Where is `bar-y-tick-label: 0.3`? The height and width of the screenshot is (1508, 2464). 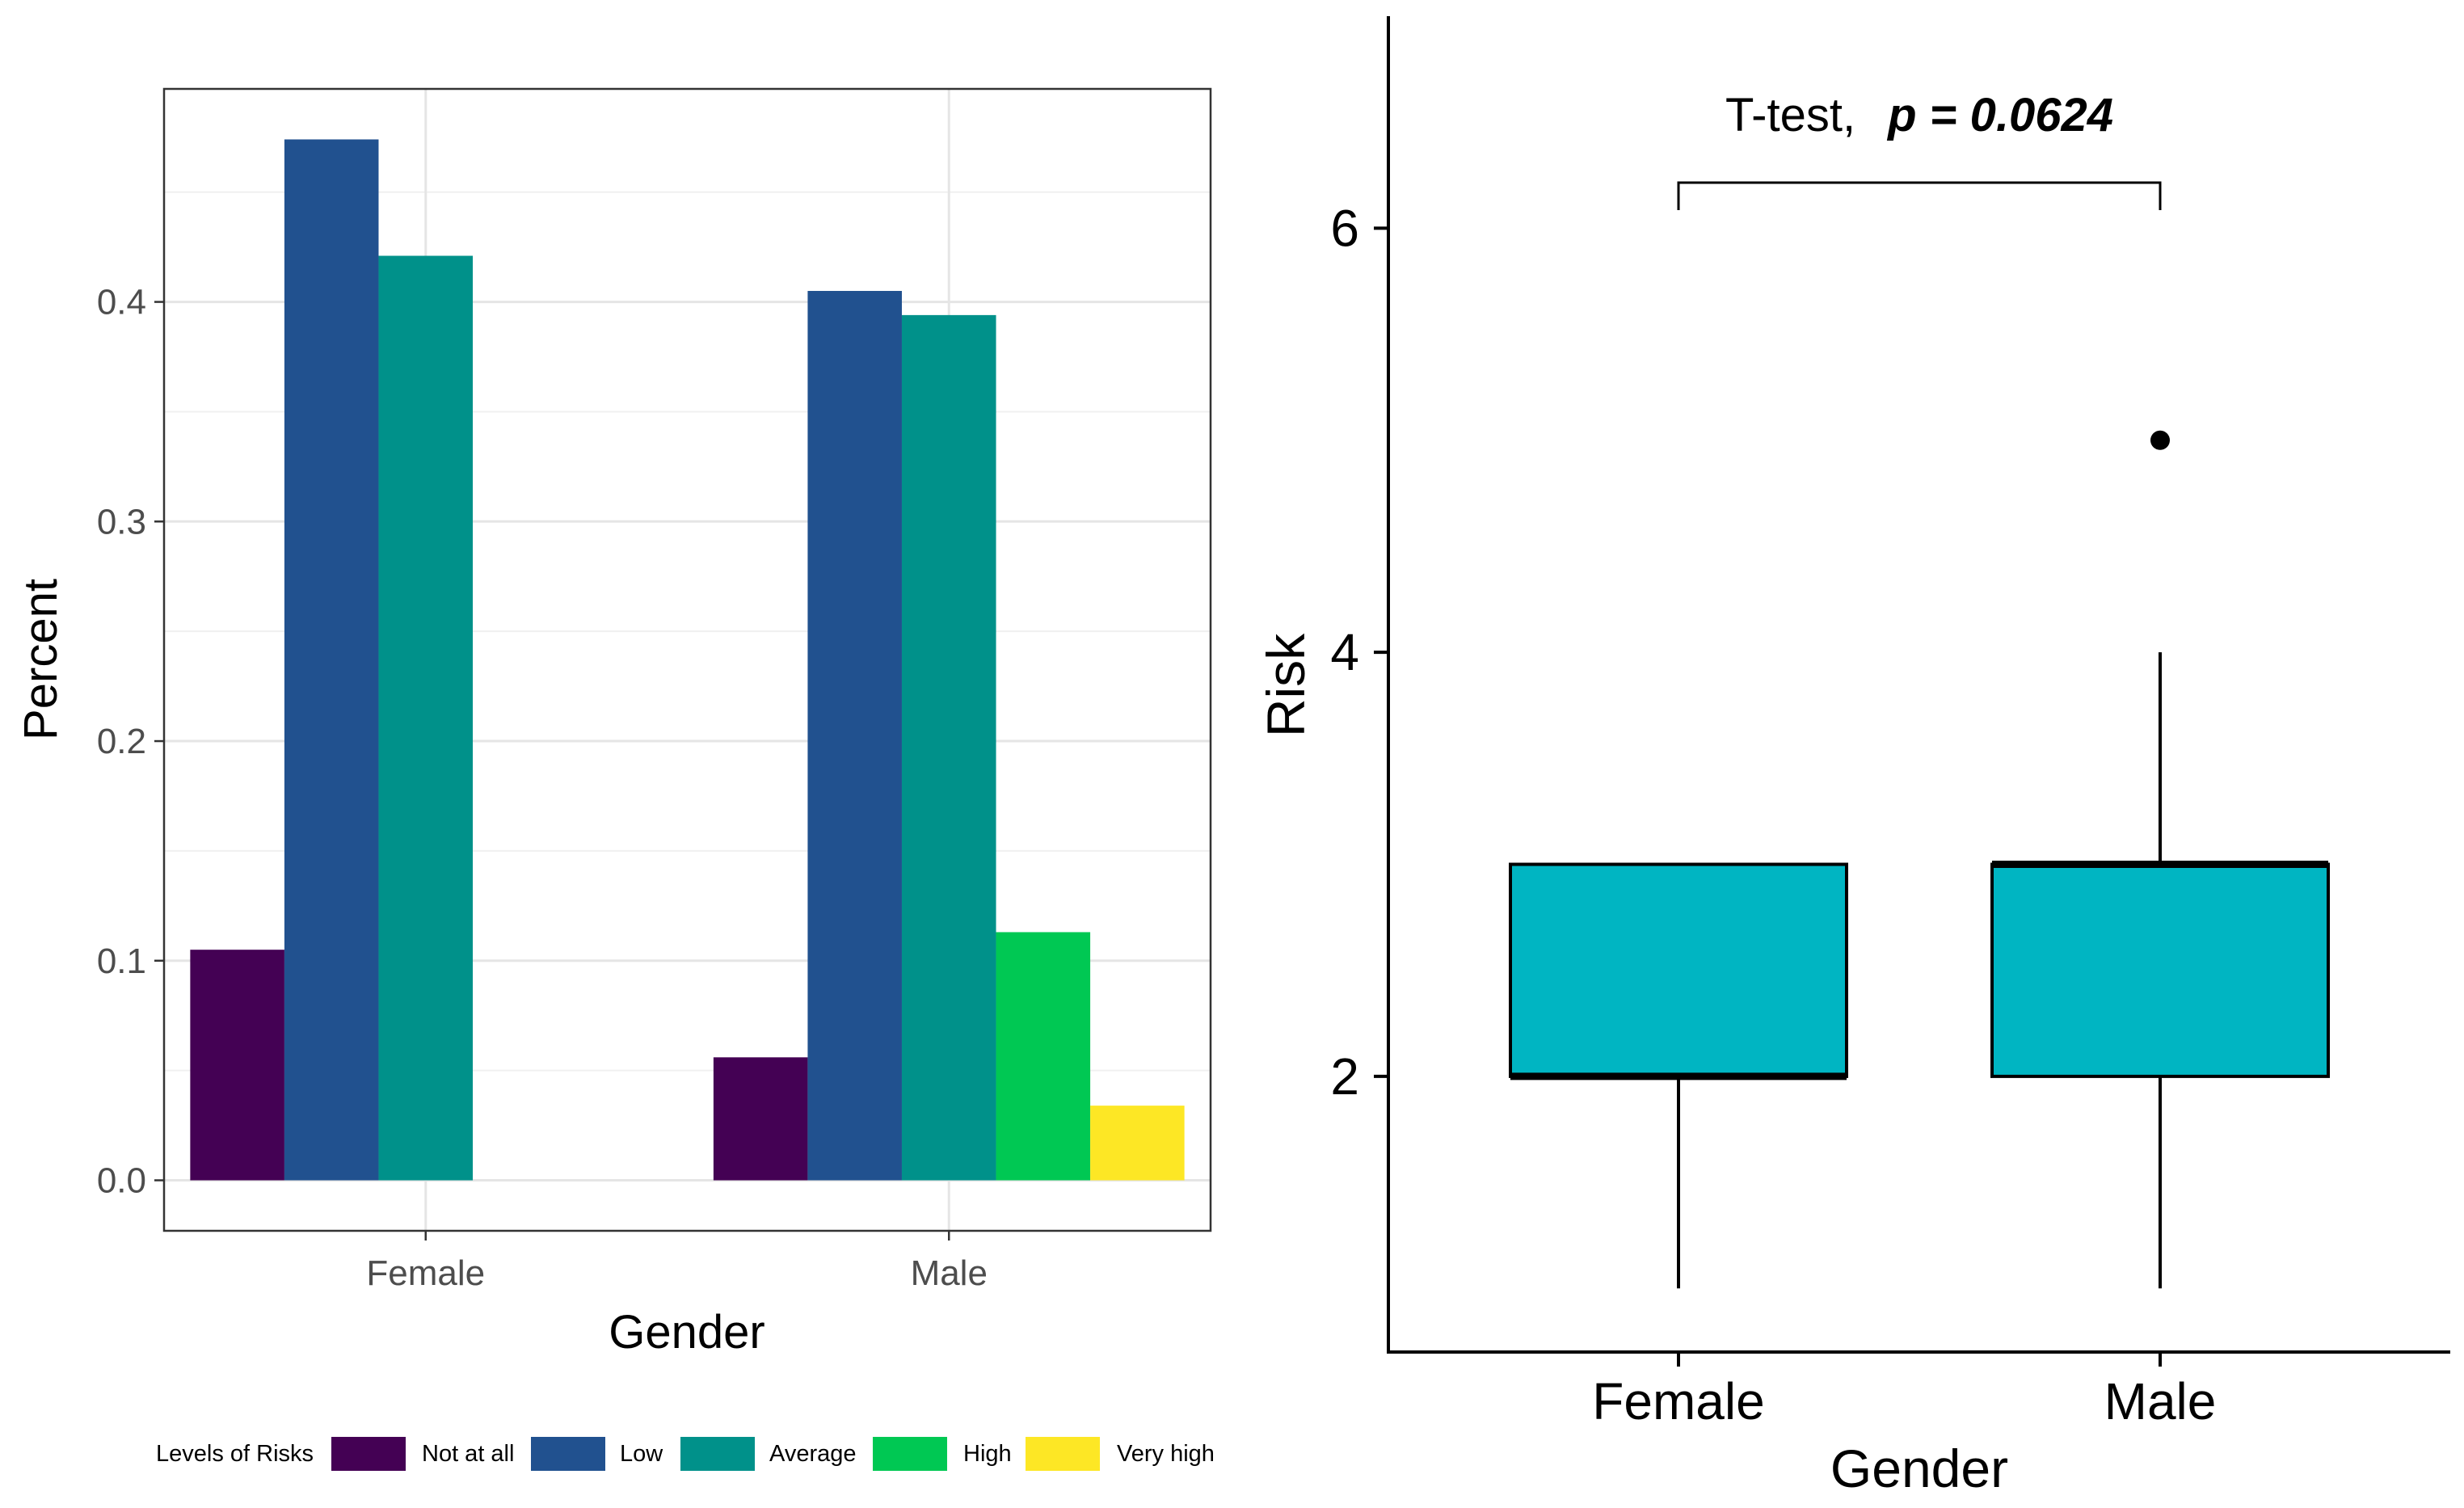
bar-y-tick-label: 0.3 is located at coordinates (122, 521).